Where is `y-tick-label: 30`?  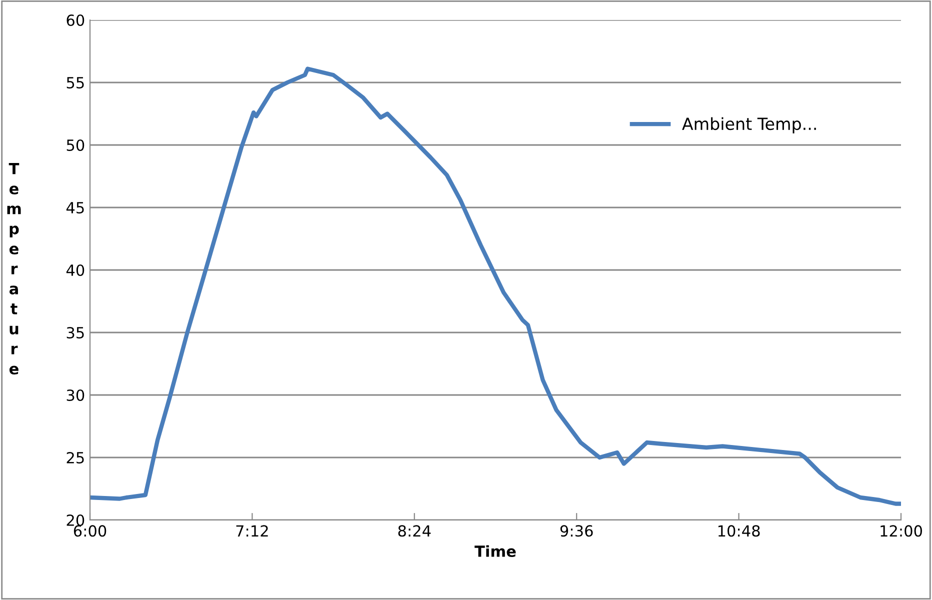
y-tick-label: 30 is located at coordinates (75, 395).